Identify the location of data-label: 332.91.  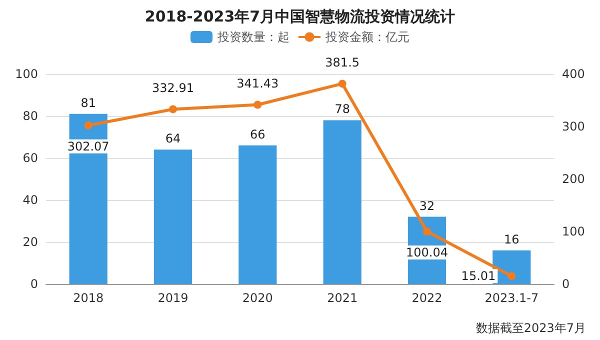
(173, 88).